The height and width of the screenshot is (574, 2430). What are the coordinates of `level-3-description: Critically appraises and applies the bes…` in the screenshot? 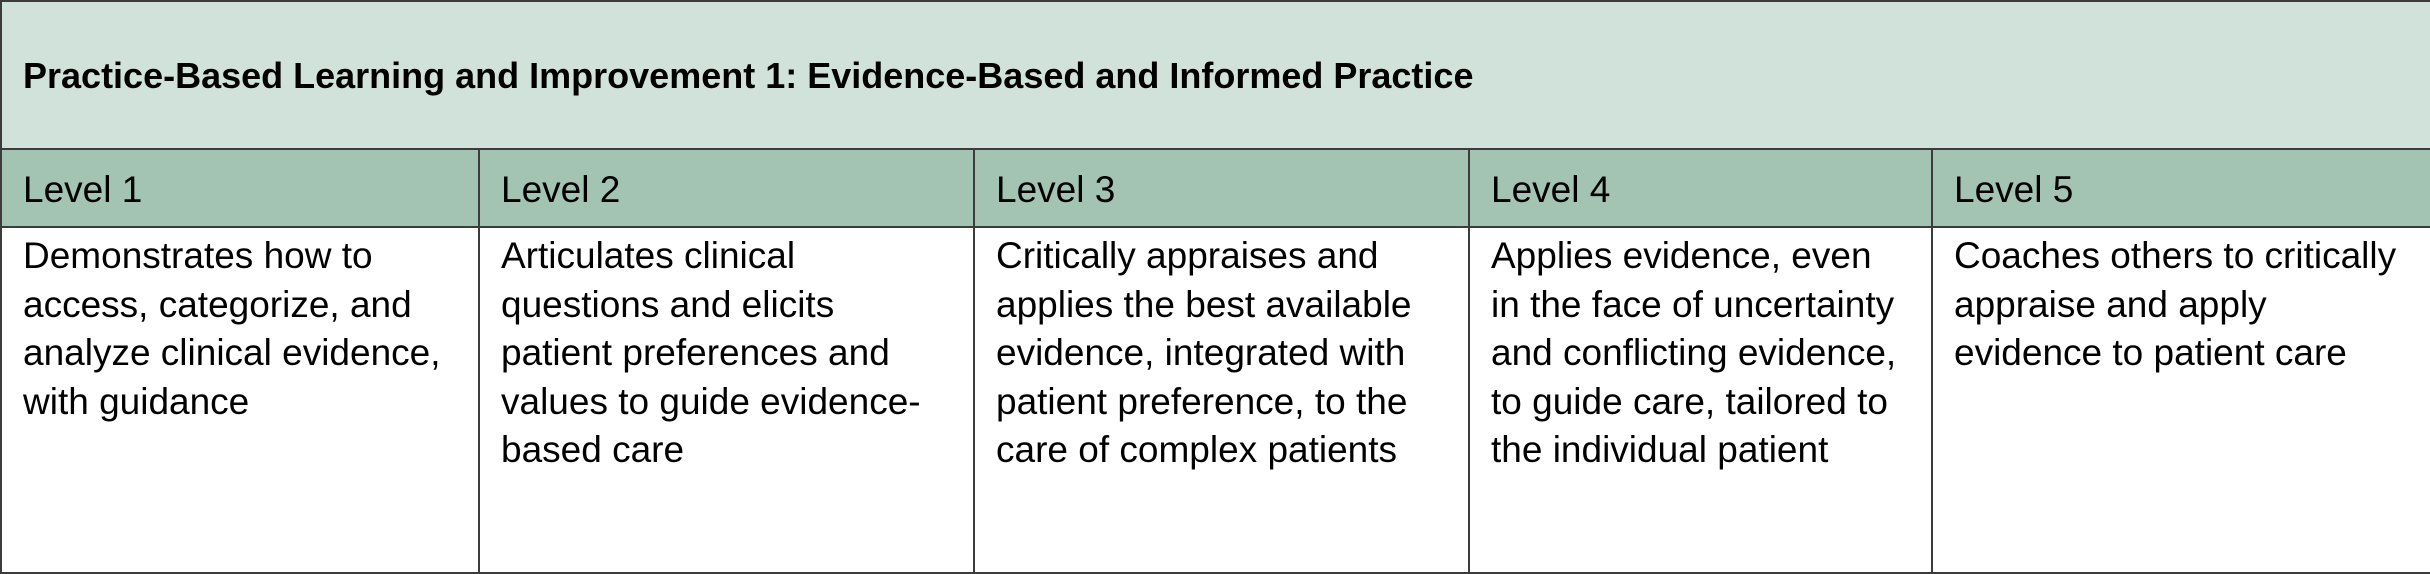 It's located at (1221, 400).